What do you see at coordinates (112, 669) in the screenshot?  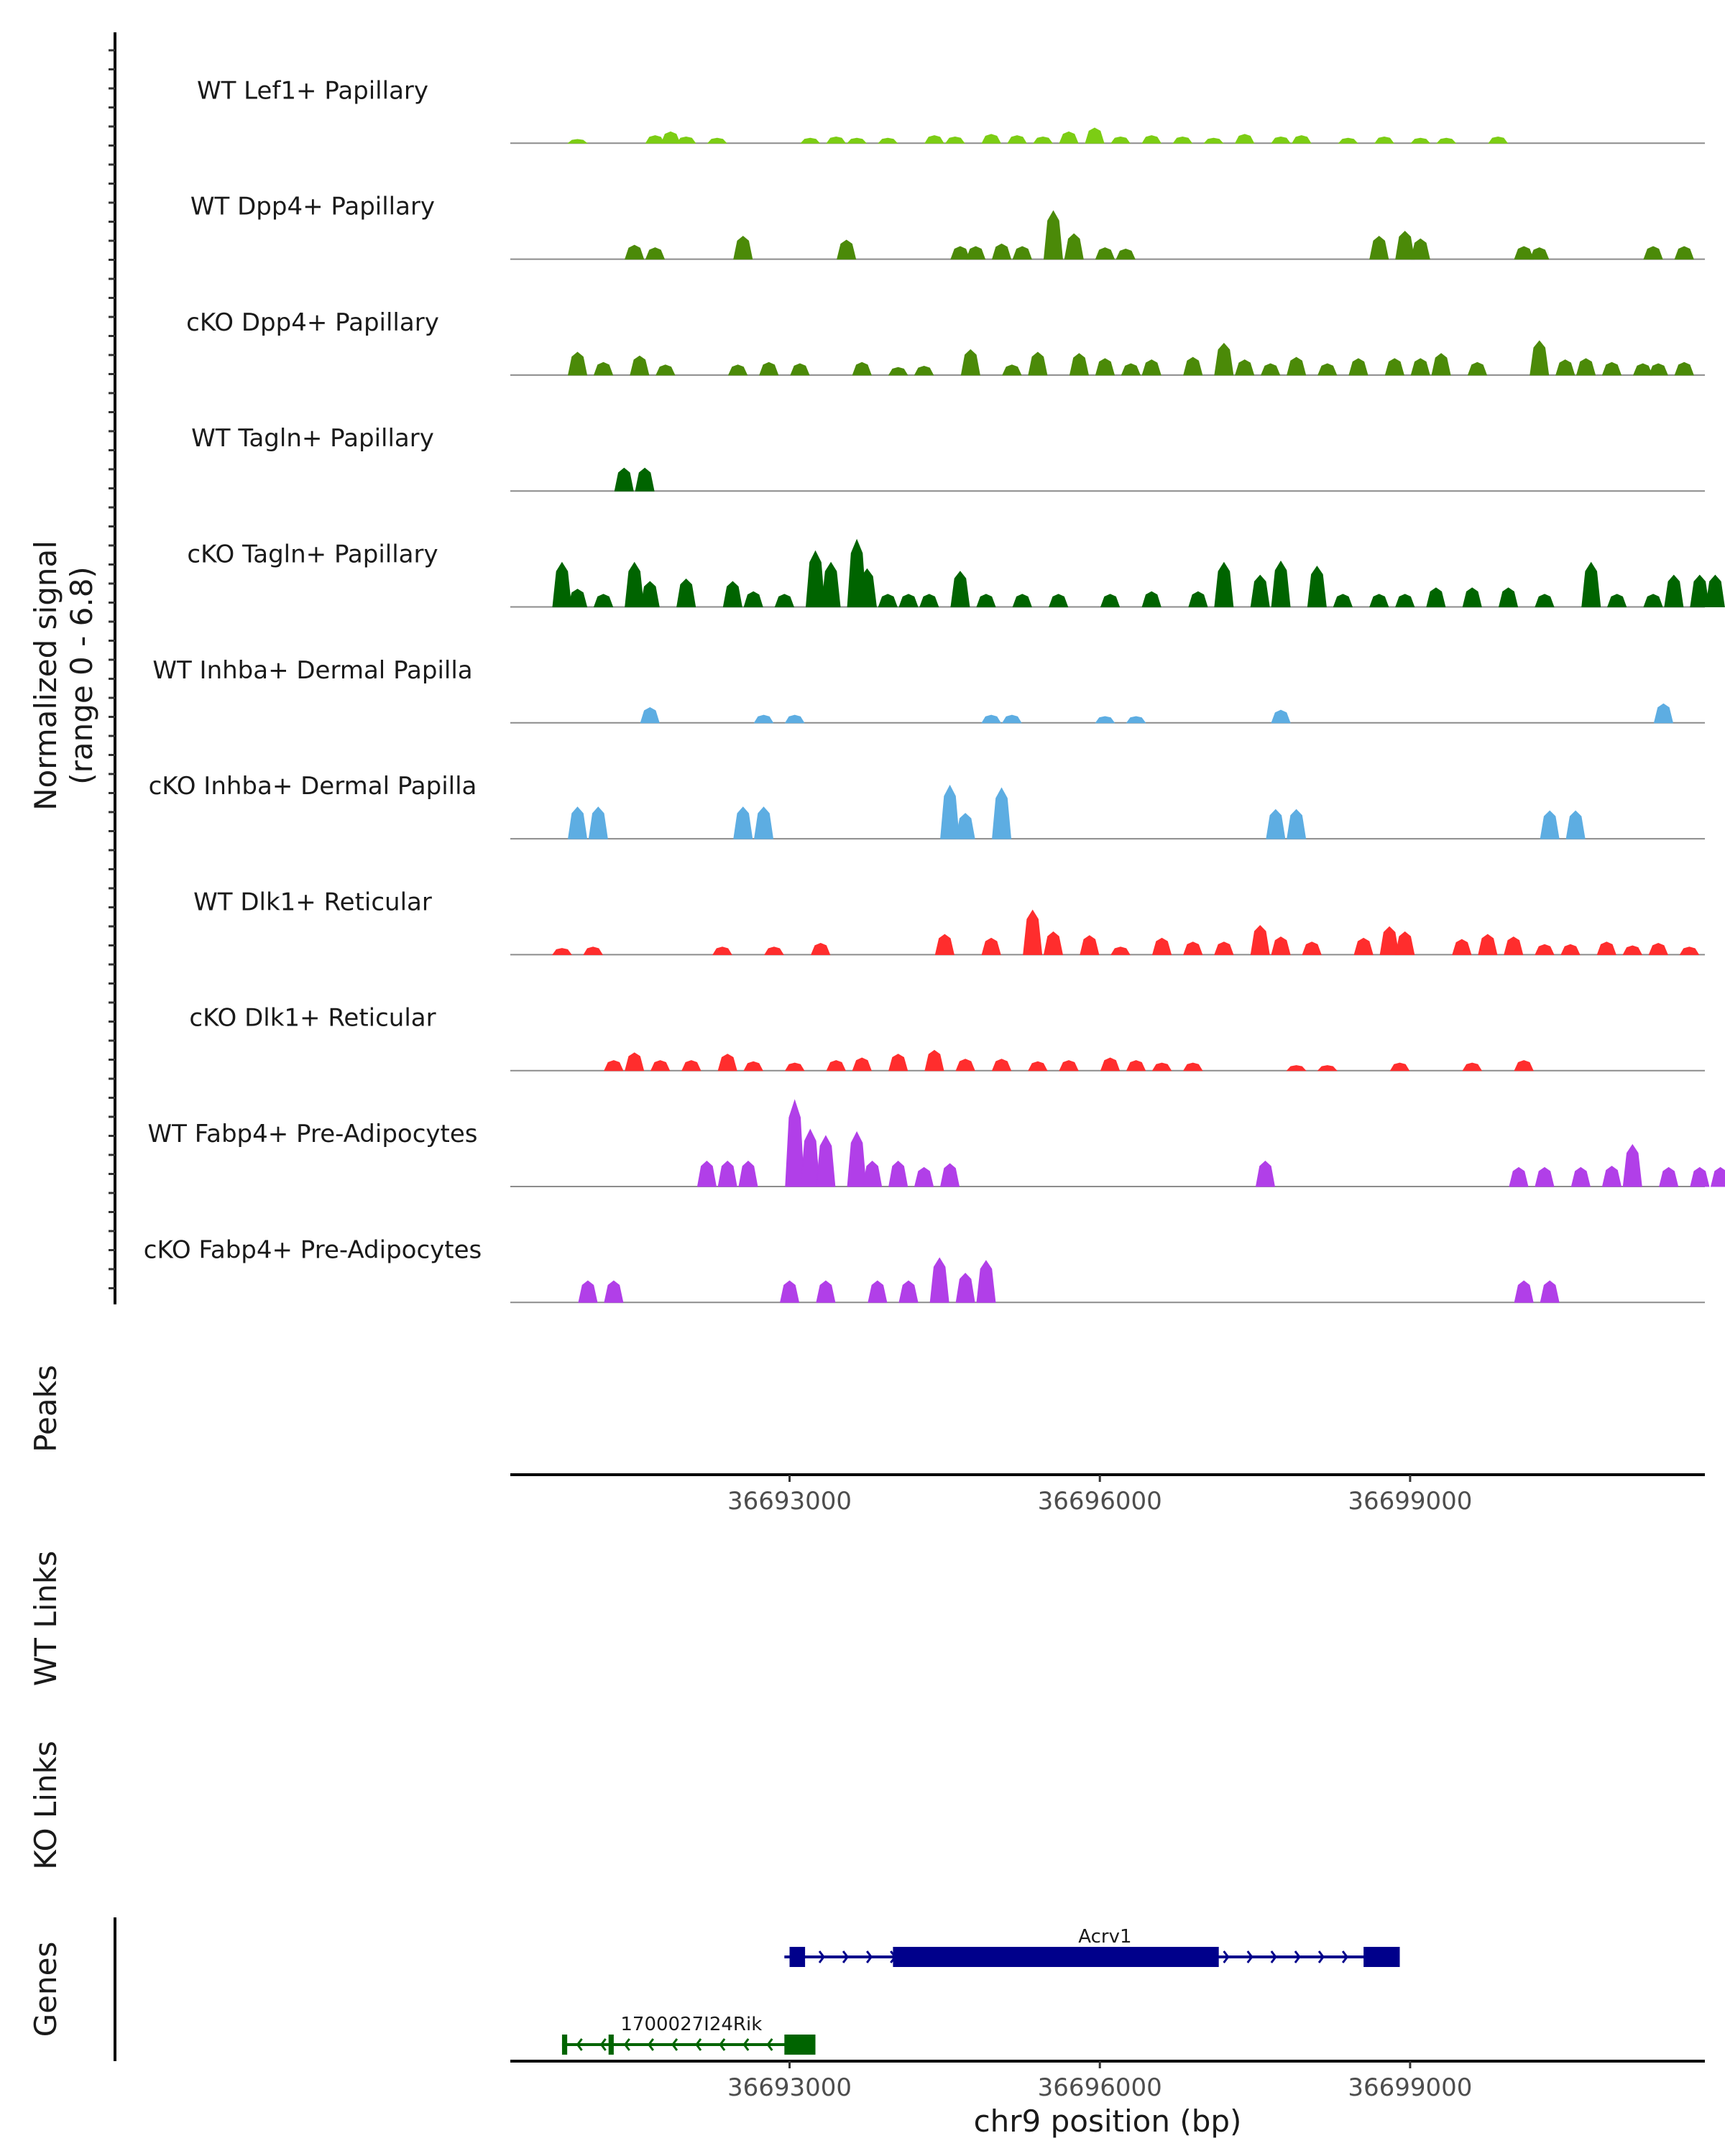 I see `signal-y-ticks` at bounding box center [112, 669].